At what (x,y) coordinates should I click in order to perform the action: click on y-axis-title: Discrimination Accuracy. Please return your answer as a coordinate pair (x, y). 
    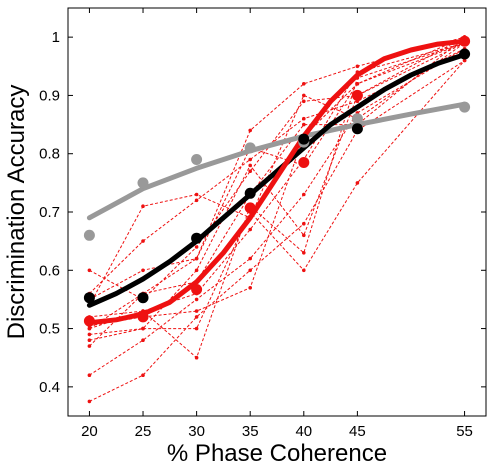
    Looking at the image, I should click on (16, 212).